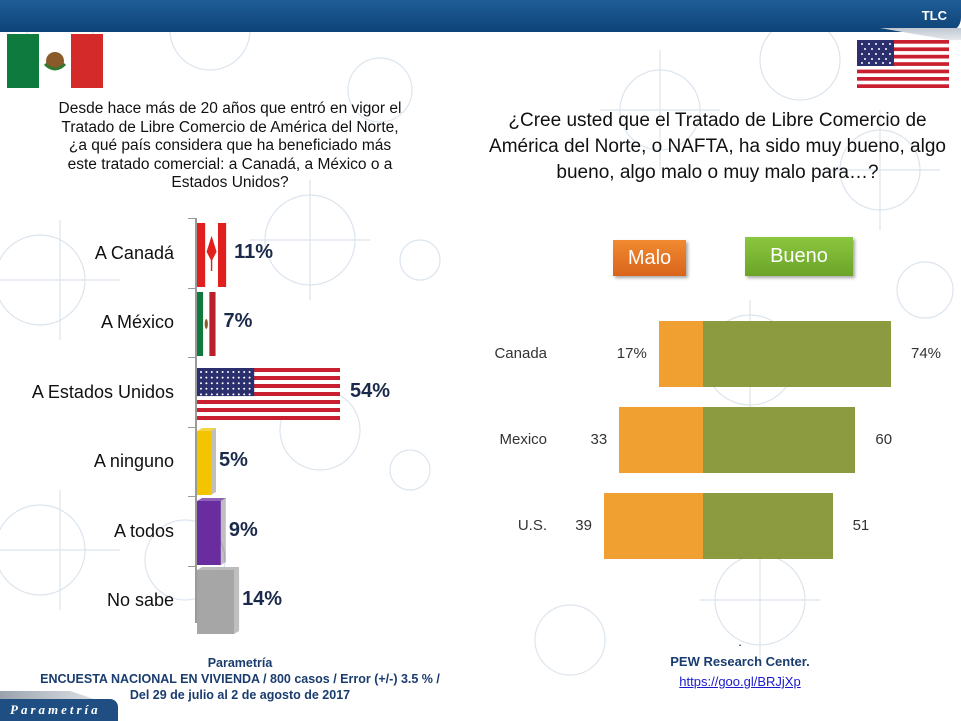  What do you see at coordinates (206, 462) in the screenshot?
I see `bar-a-ninguno` at bounding box center [206, 462].